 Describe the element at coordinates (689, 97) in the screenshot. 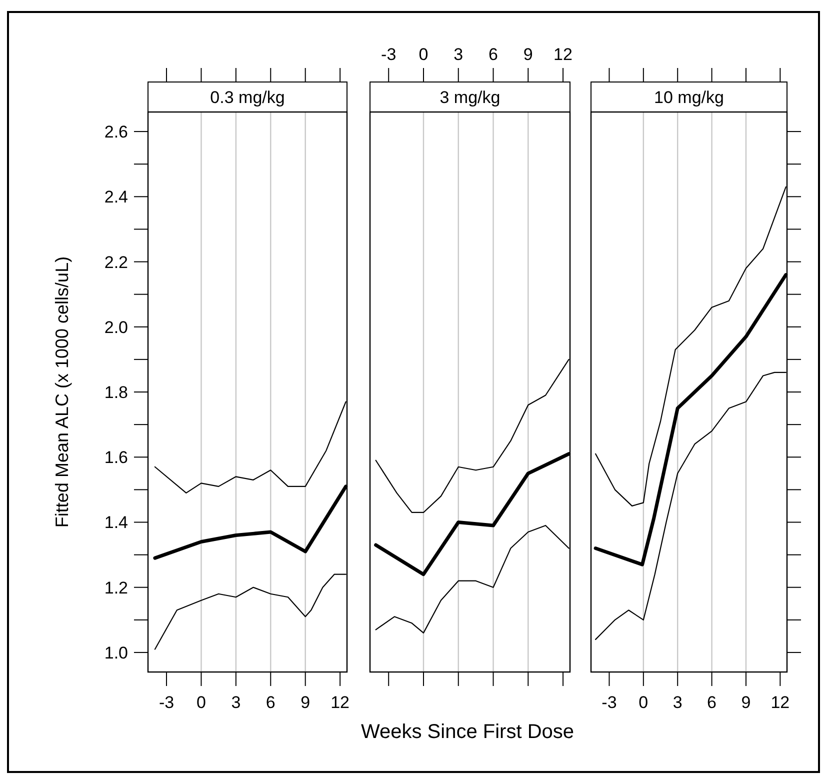

I see `chart-title: 10 mg/kg` at that location.